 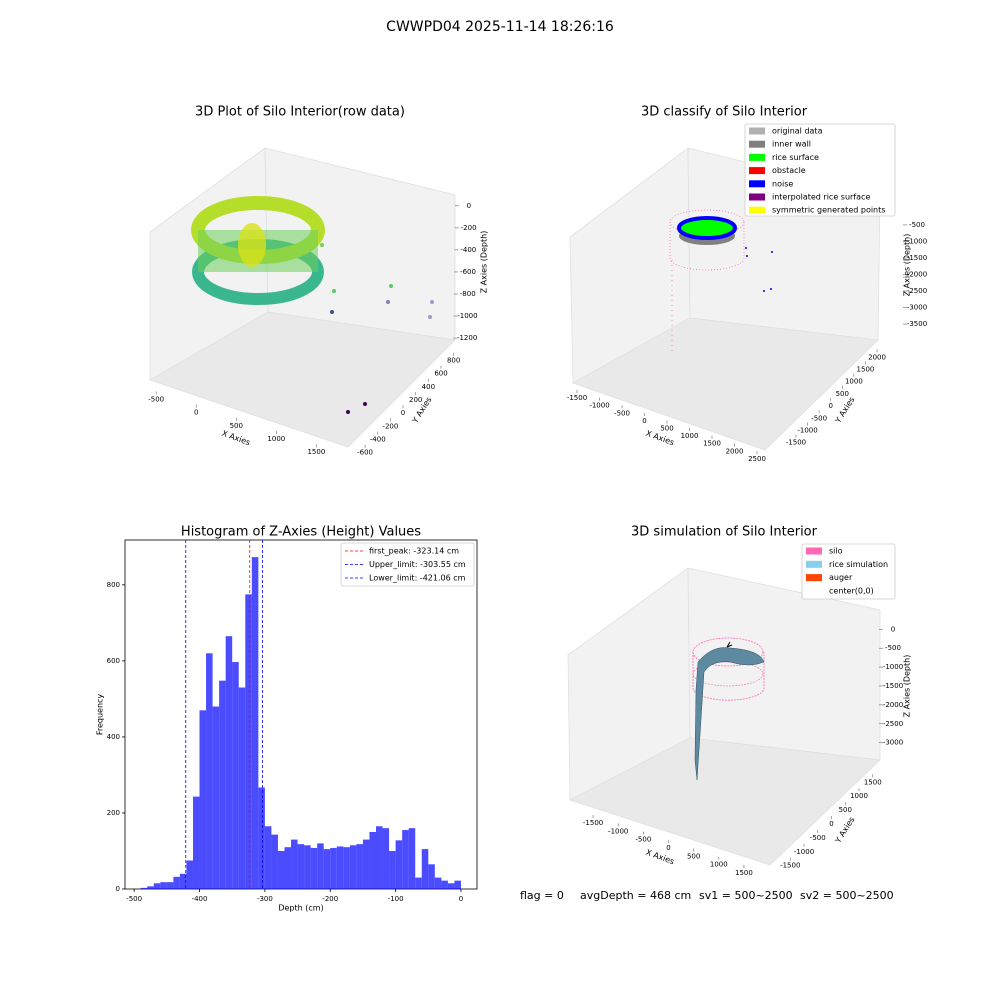 What do you see at coordinates (417, 578) in the screenshot?
I see `legend-label: Lower_limit: -421.06 cm` at bounding box center [417, 578].